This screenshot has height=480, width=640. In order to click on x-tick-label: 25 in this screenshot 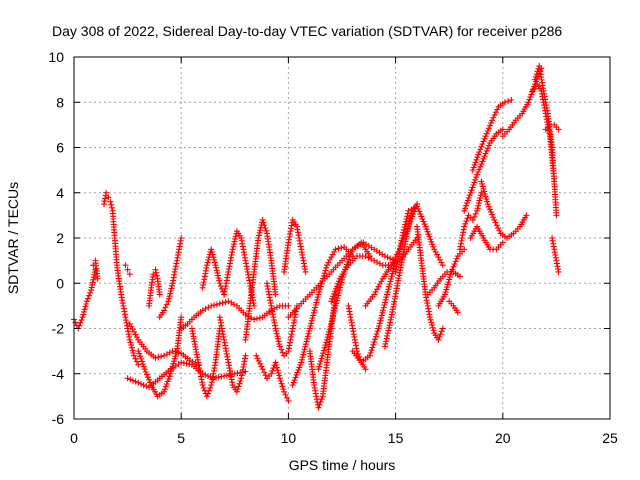, I will do `click(610, 438)`.